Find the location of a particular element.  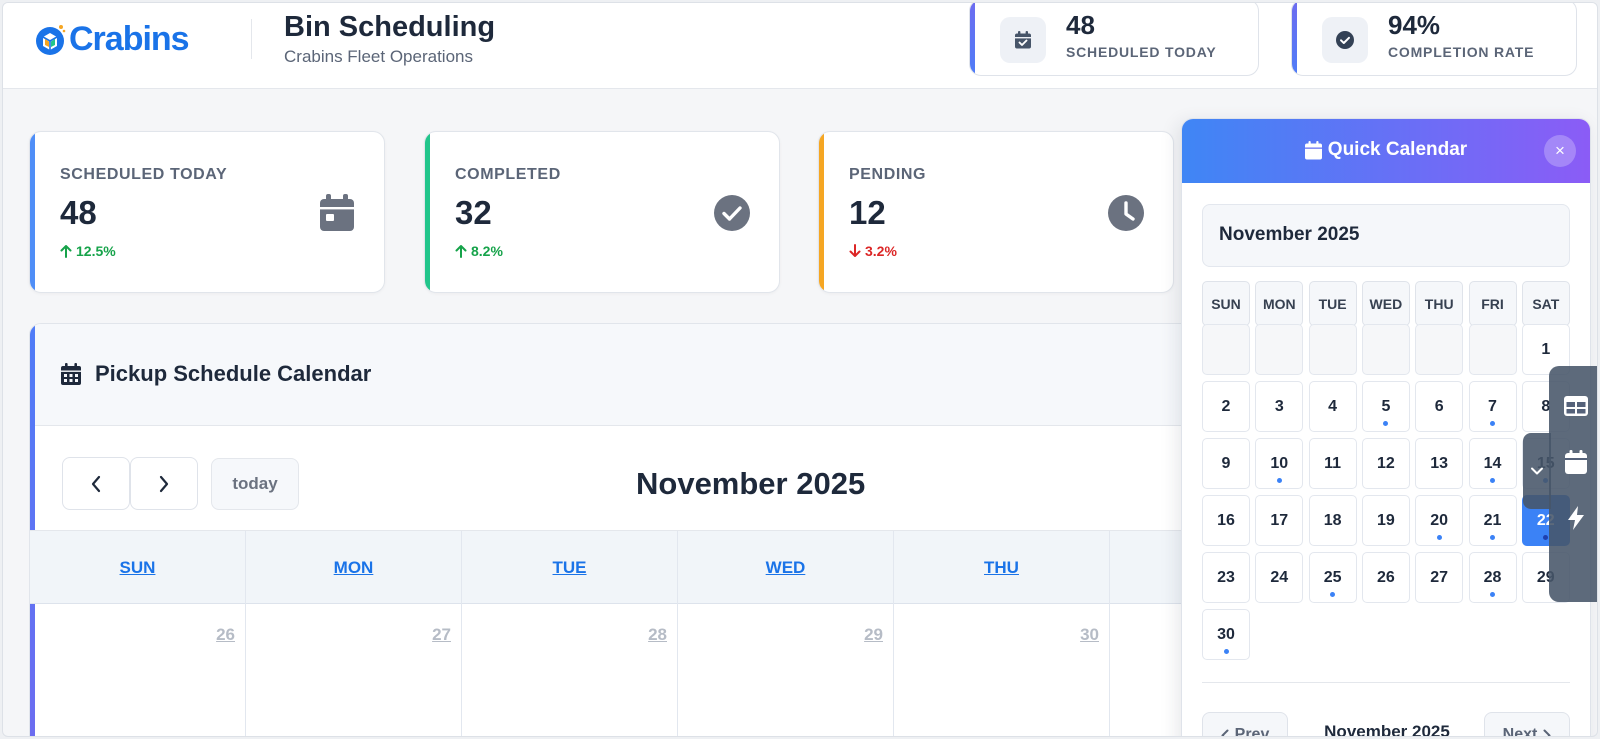

quick-day-5: 5 is located at coordinates (1385, 406).